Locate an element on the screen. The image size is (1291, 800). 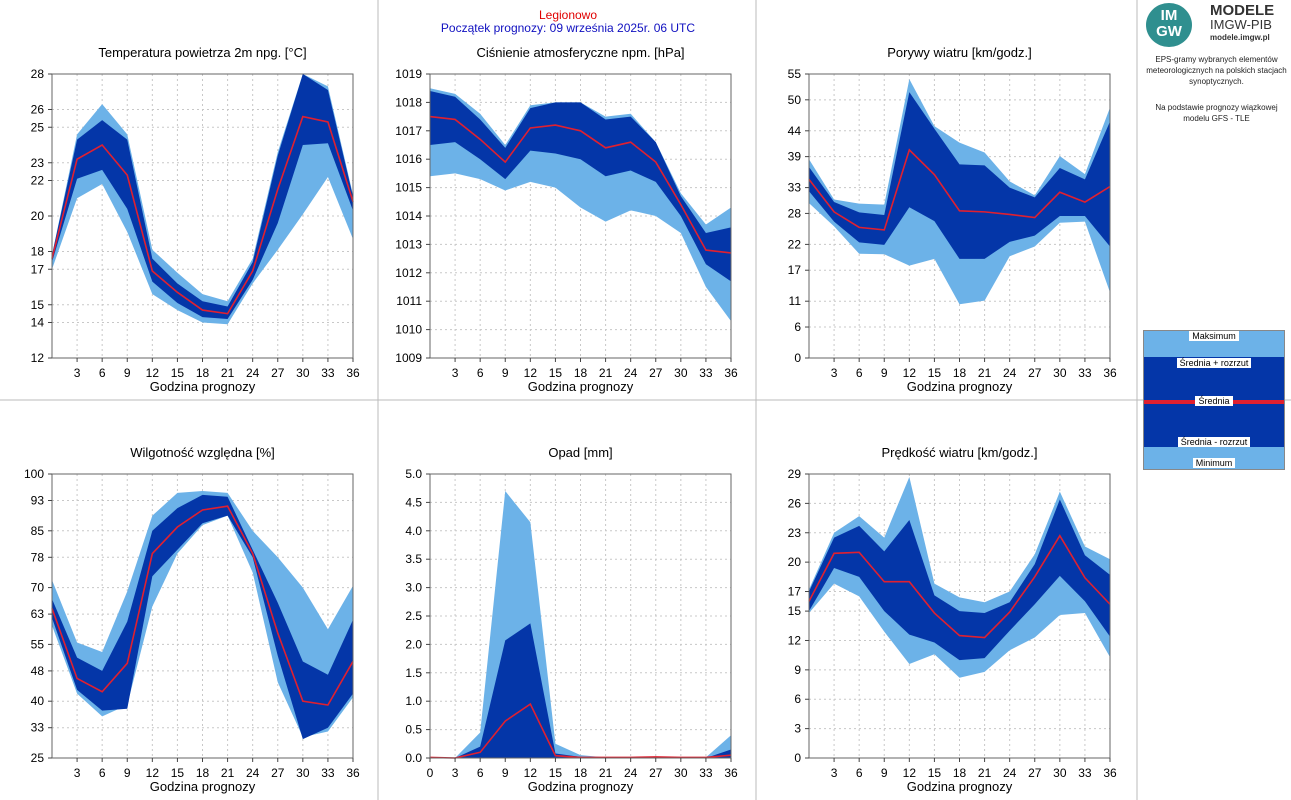
y-tick-label: 22 is located at coordinates (38, 181).